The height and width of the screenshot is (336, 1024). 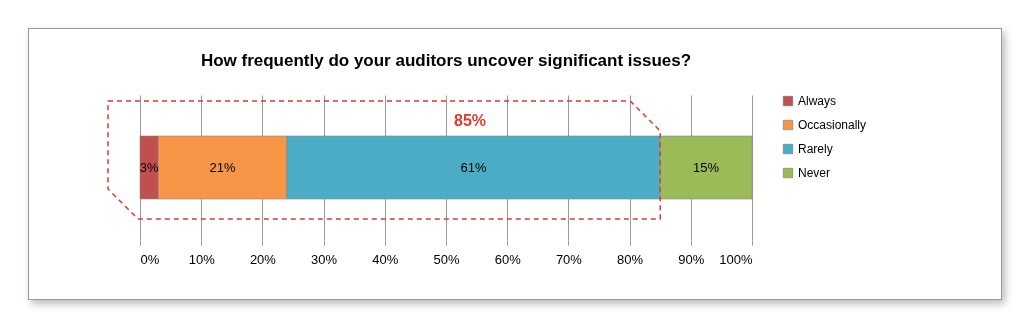 What do you see at coordinates (736, 259) in the screenshot?
I see `x-tick-label: 100%` at bounding box center [736, 259].